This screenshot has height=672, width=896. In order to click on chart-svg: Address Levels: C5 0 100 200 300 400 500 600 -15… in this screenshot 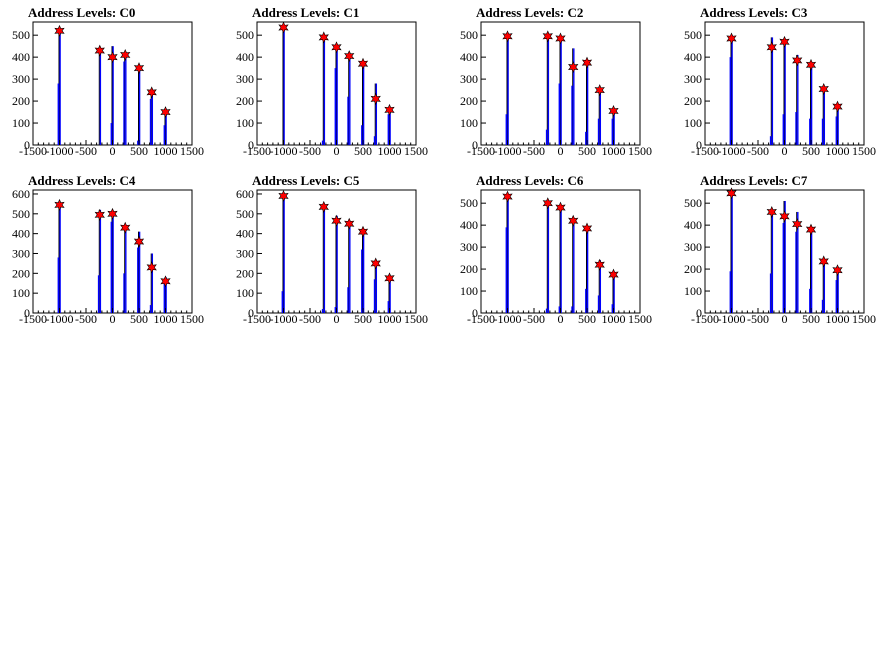, I will do `click(332, 249)`.